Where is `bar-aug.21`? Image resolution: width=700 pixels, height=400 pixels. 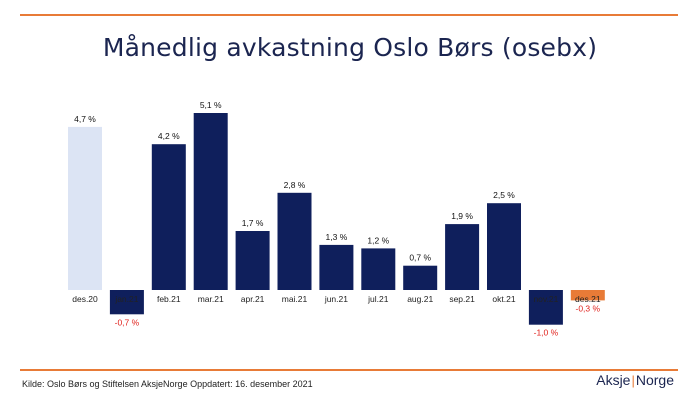
bar-aug.21 is located at coordinates (420, 277).